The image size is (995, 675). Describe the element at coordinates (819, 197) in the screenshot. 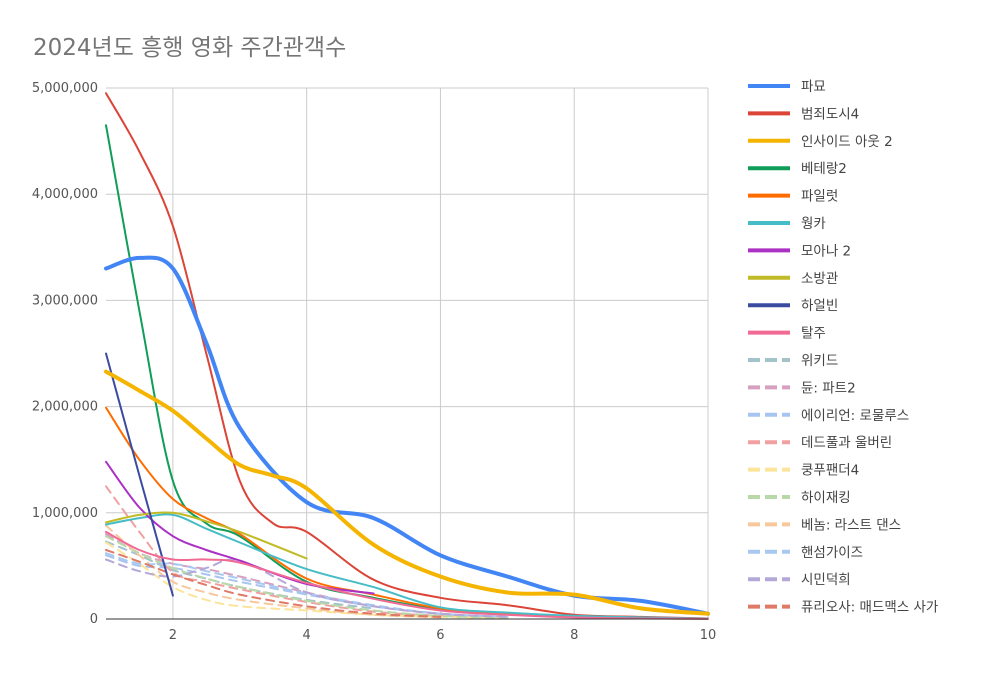

I see `legend-label: 파일럿` at that location.